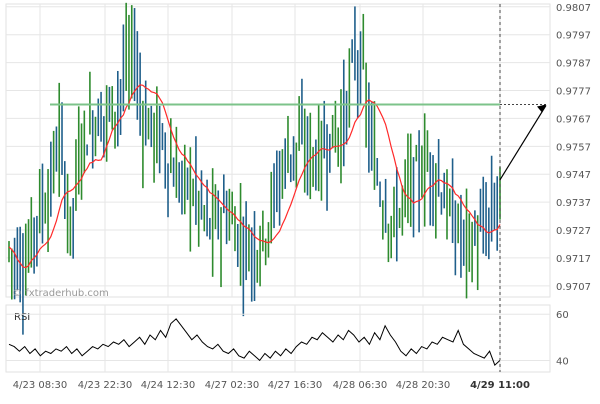 The height and width of the screenshot is (404, 600). I want to click on y-tick-label: 0.9727, so click(573, 231).